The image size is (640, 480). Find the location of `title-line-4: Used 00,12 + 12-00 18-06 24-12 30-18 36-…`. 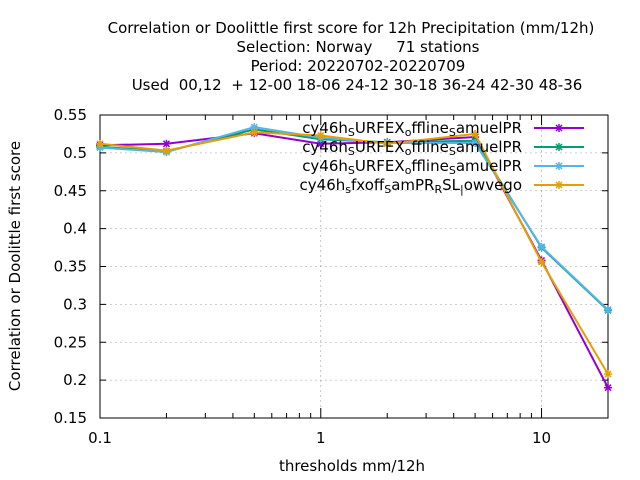

title-line-4: Used 00,12 + 12-00 18-06 24-12 30-18 36-… is located at coordinates (357, 85).